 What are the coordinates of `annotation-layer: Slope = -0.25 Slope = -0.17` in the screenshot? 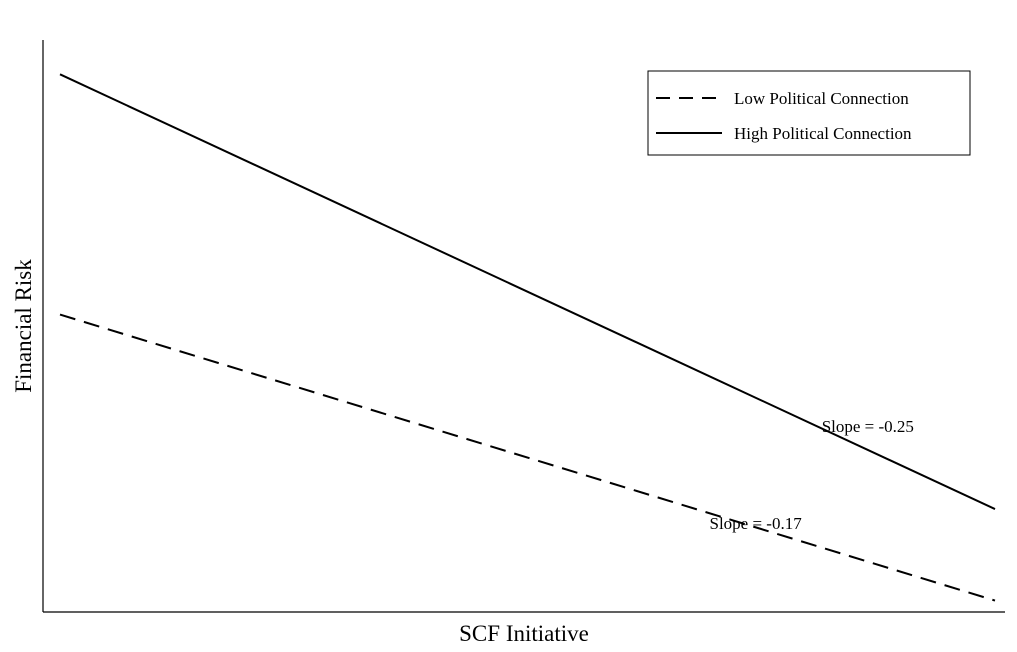 It's located at (812, 475).